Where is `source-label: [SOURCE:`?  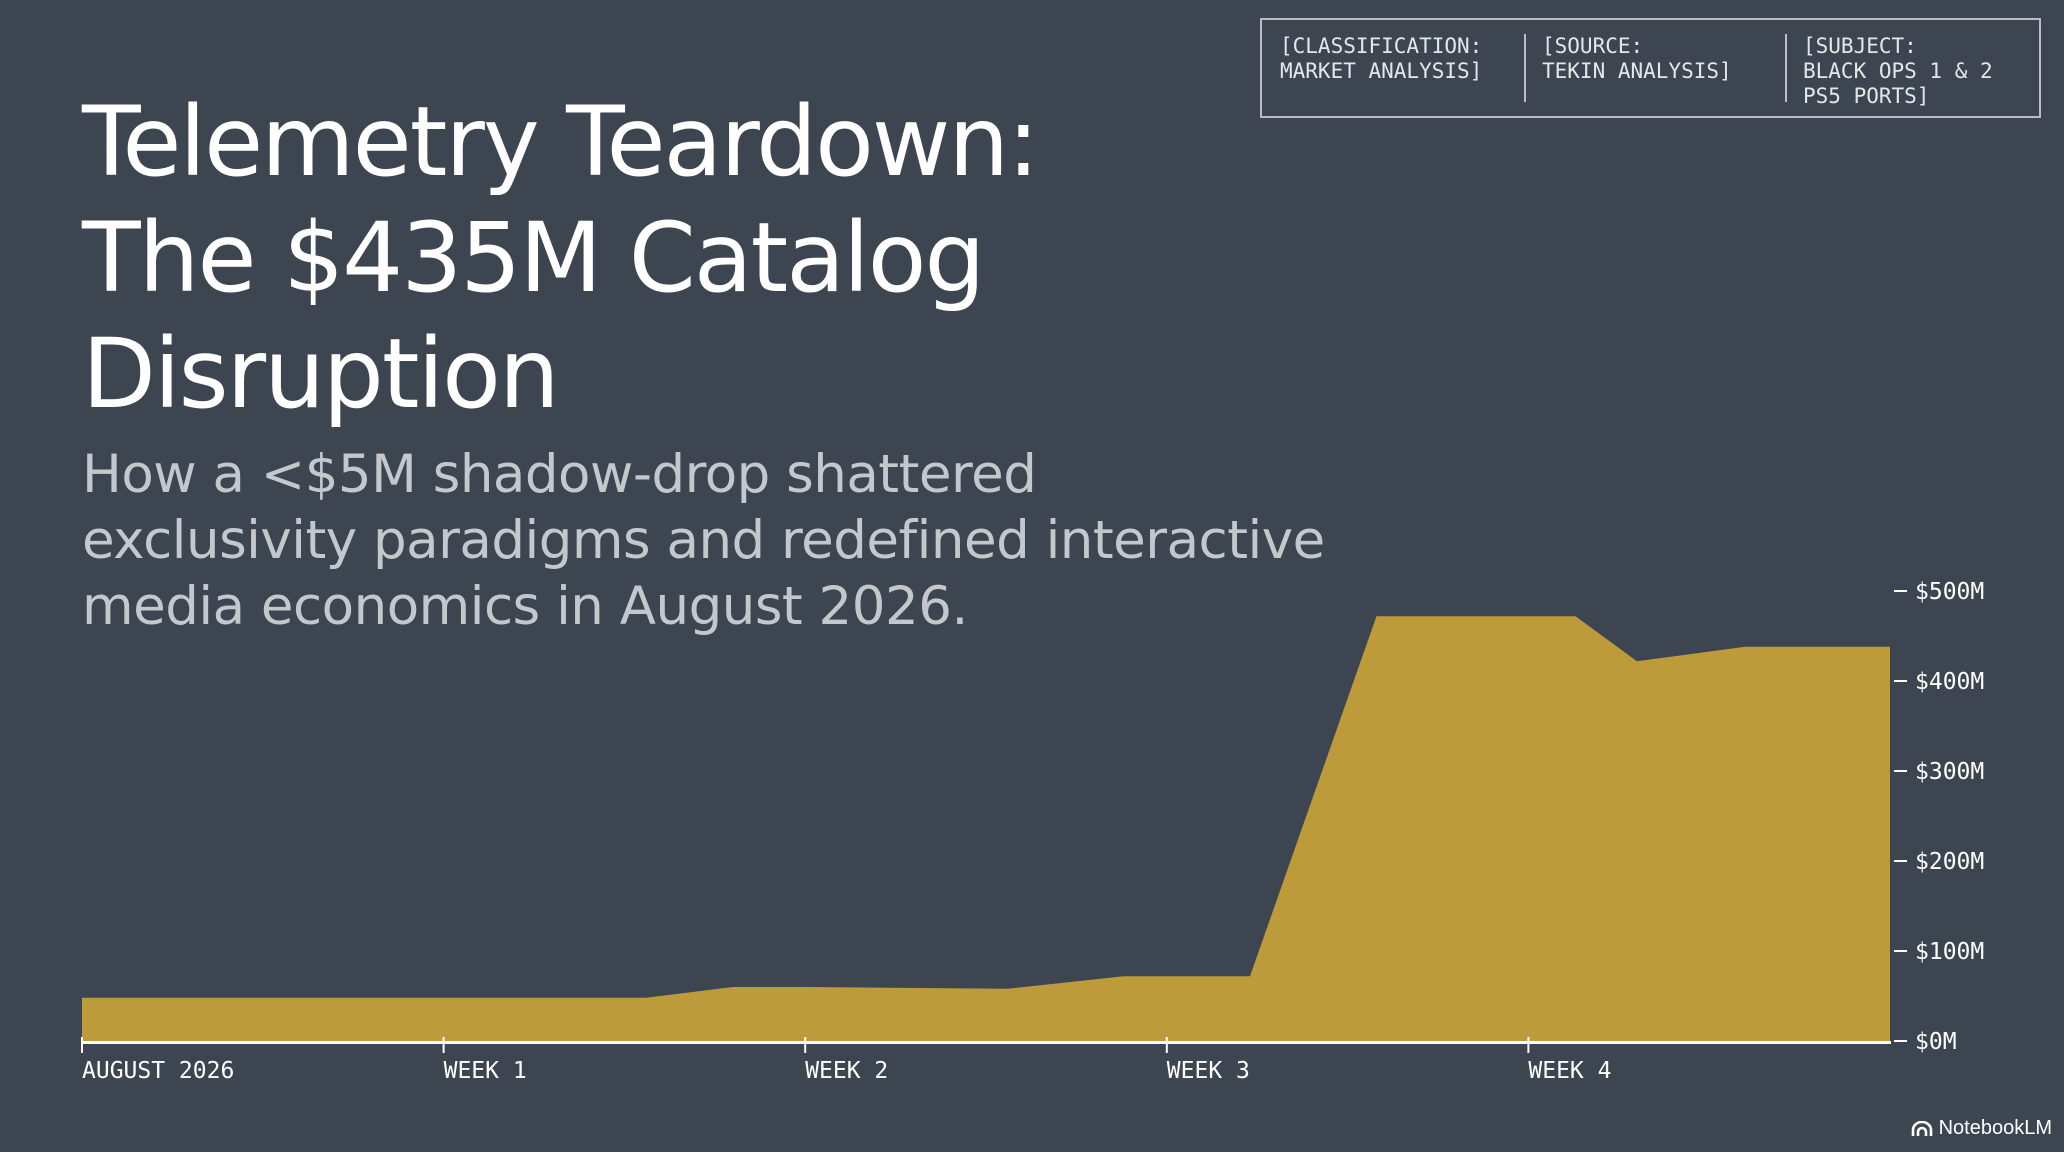 source-label: [SOURCE: is located at coordinates (1593, 46).